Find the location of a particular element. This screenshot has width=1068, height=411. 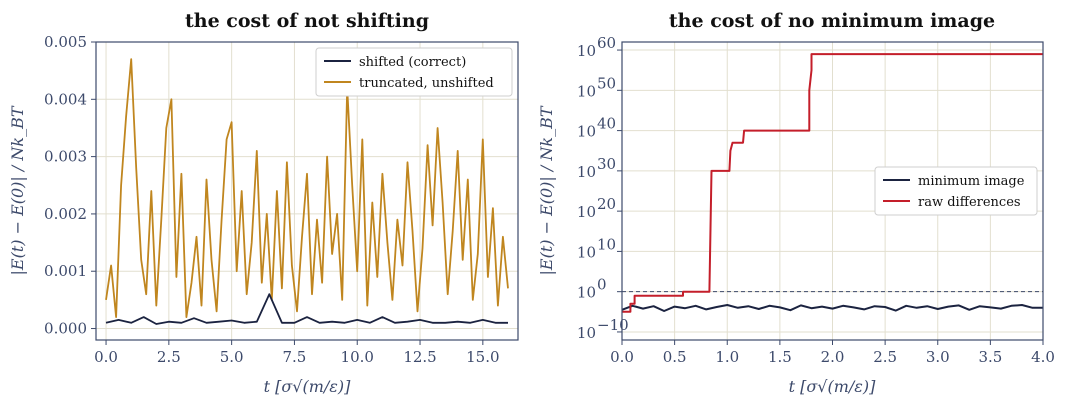

x-tick-label: 5.0 is located at coordinates (232, 357).